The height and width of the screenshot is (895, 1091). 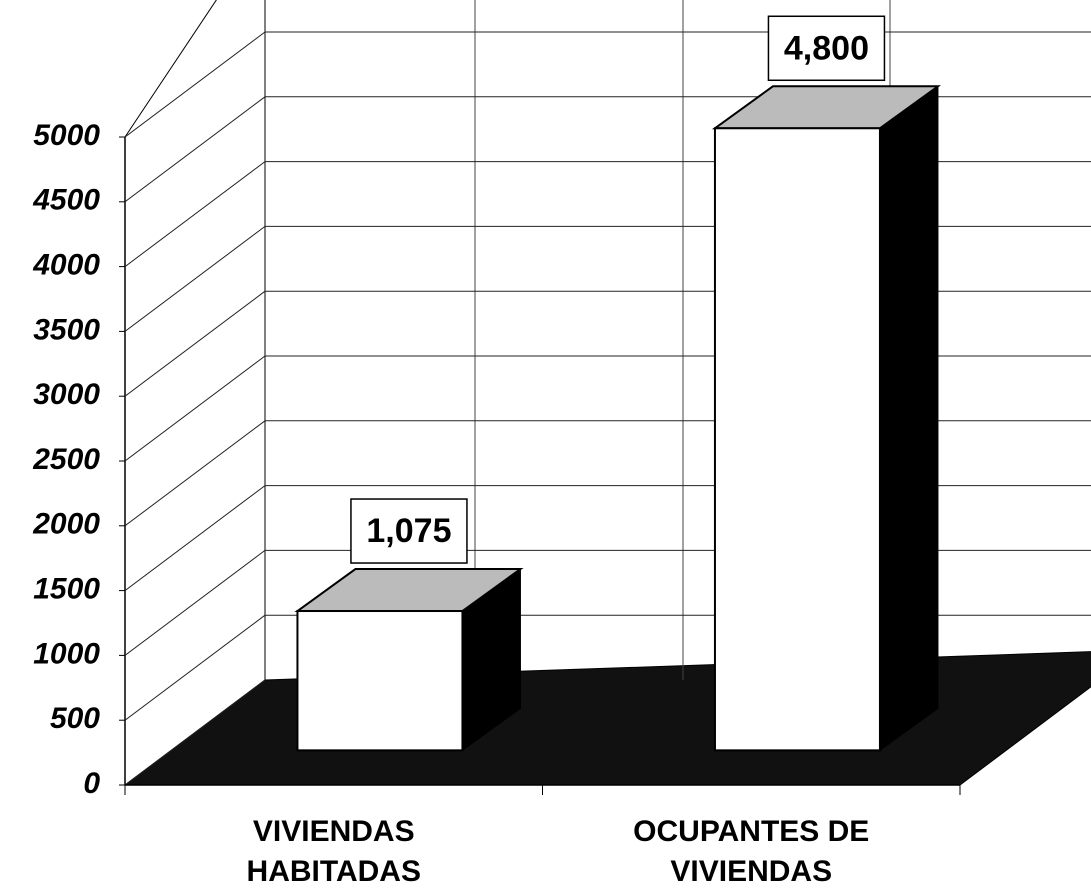 I want to click on y-tick-label: 1500, so click(x=66, y=589).